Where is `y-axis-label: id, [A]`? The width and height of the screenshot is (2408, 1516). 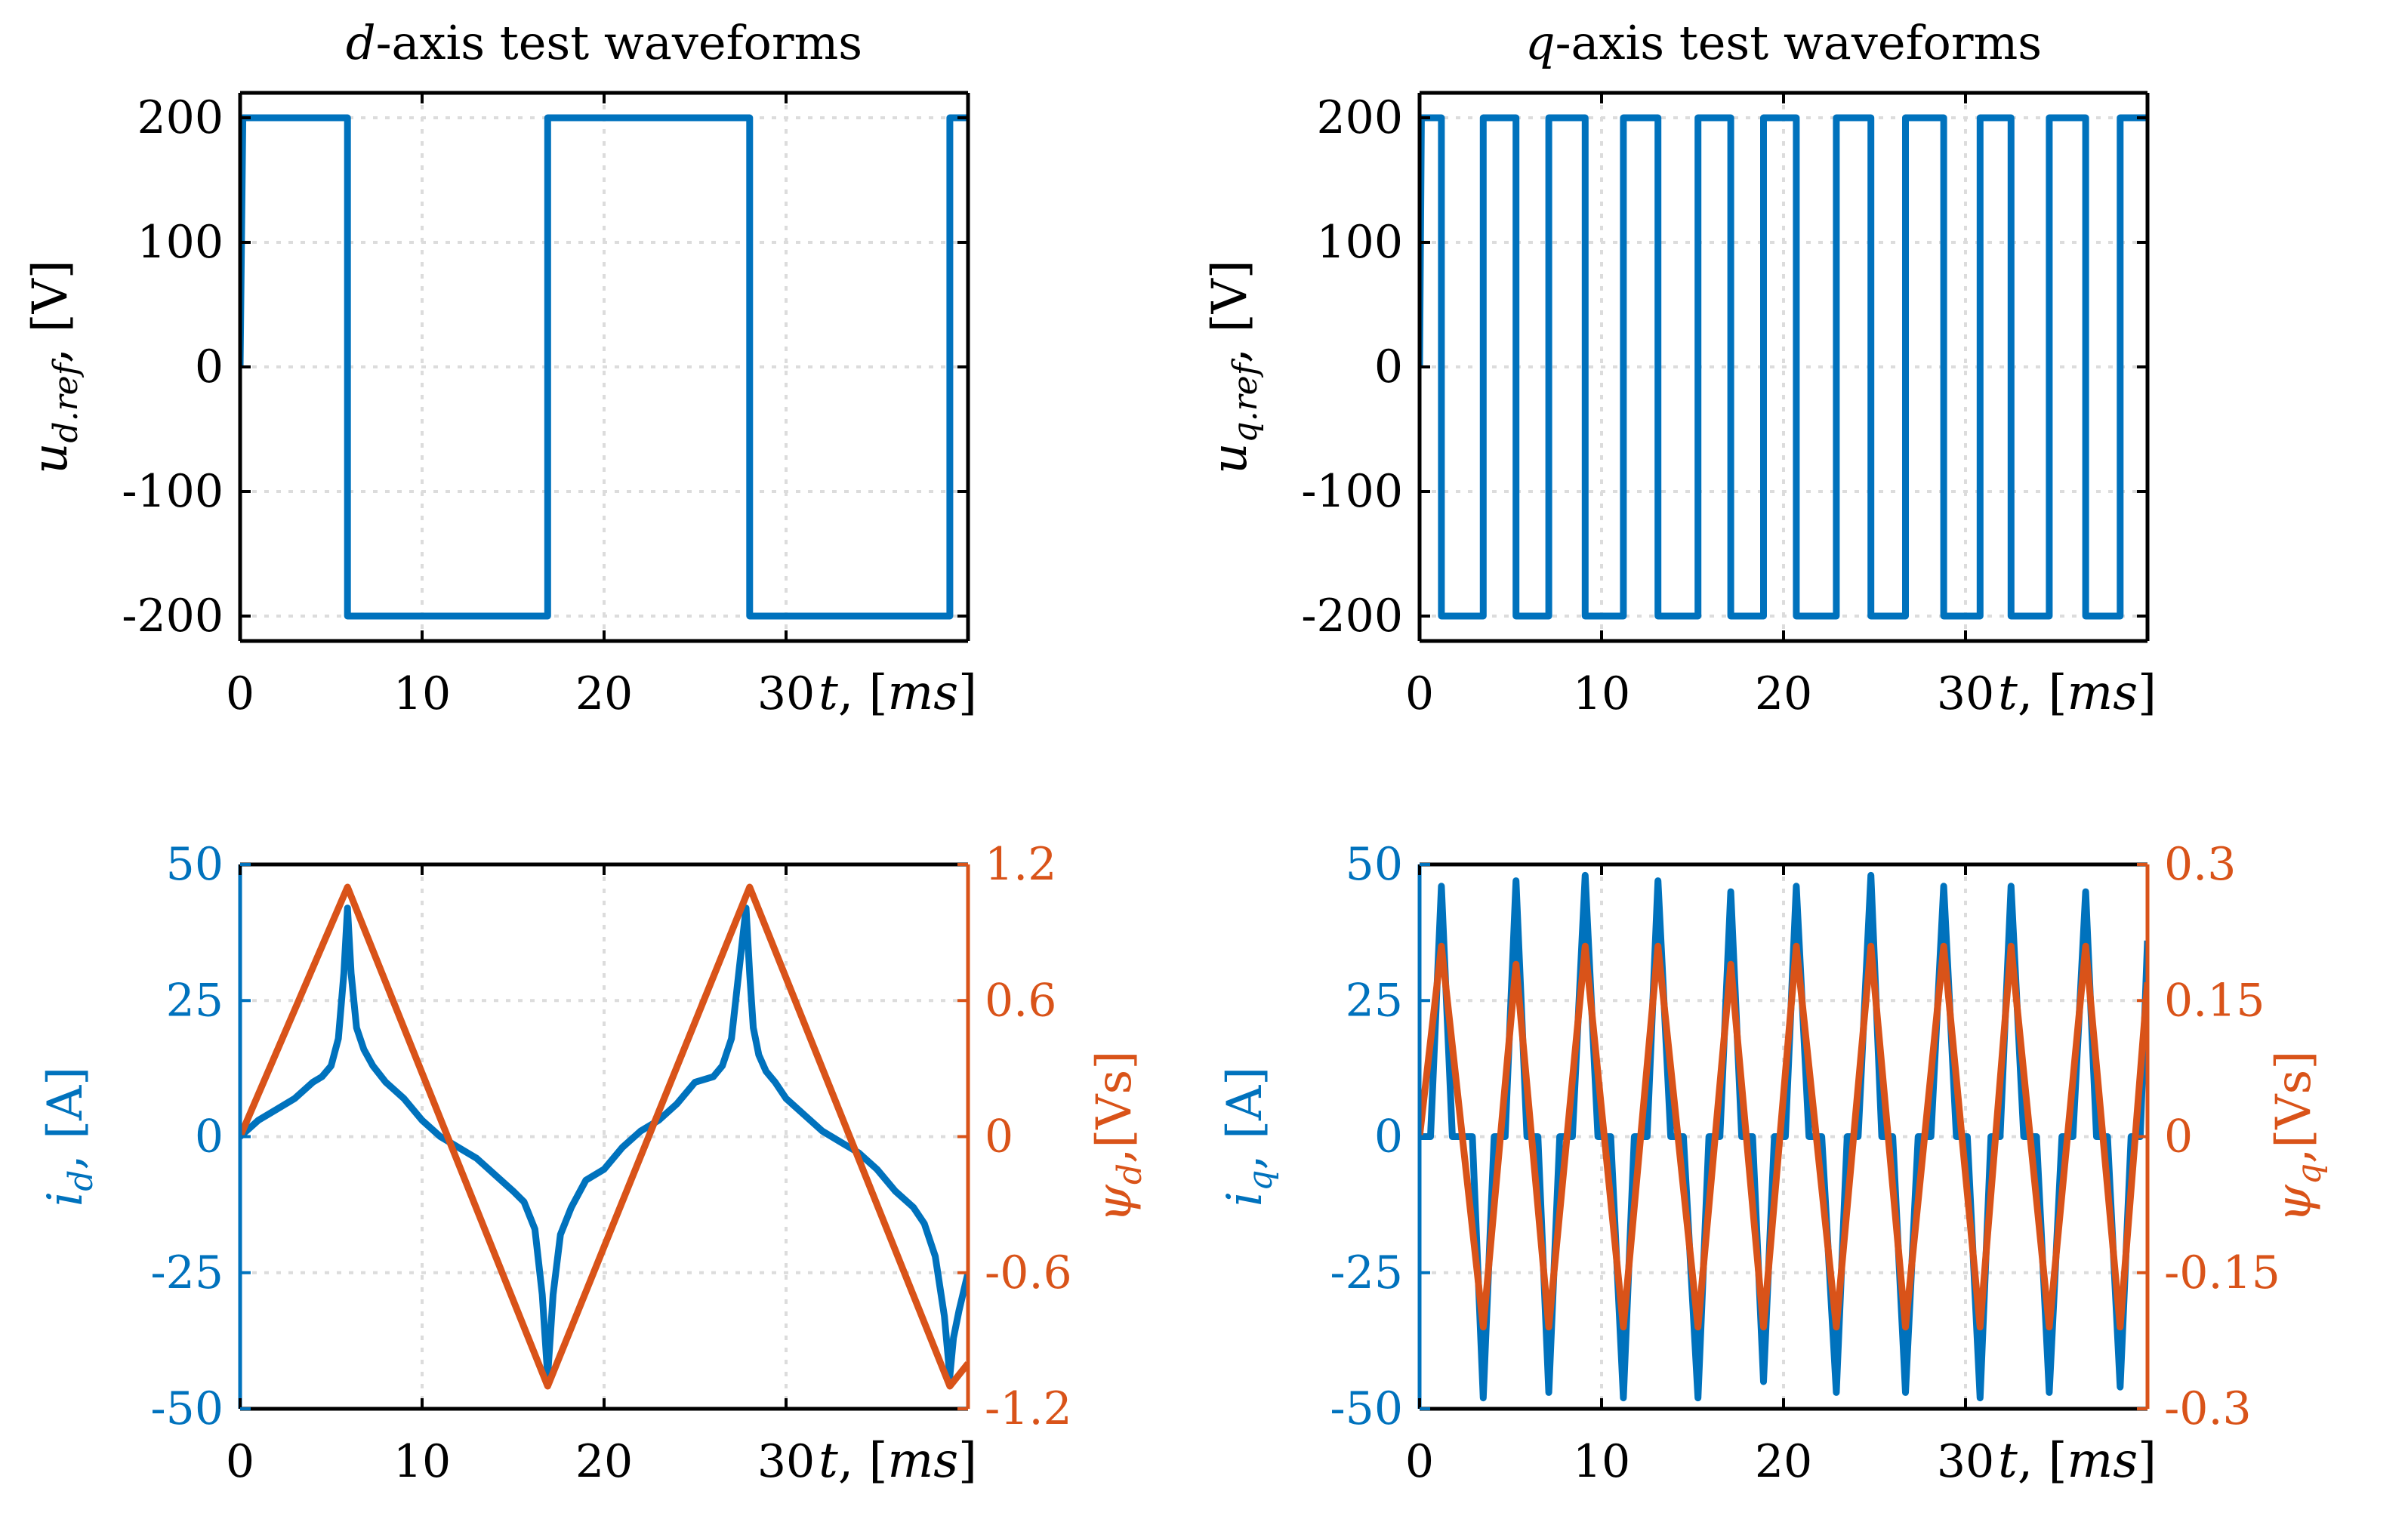 y-axis-label: id, [A] is located at coordinates (69, 1136).